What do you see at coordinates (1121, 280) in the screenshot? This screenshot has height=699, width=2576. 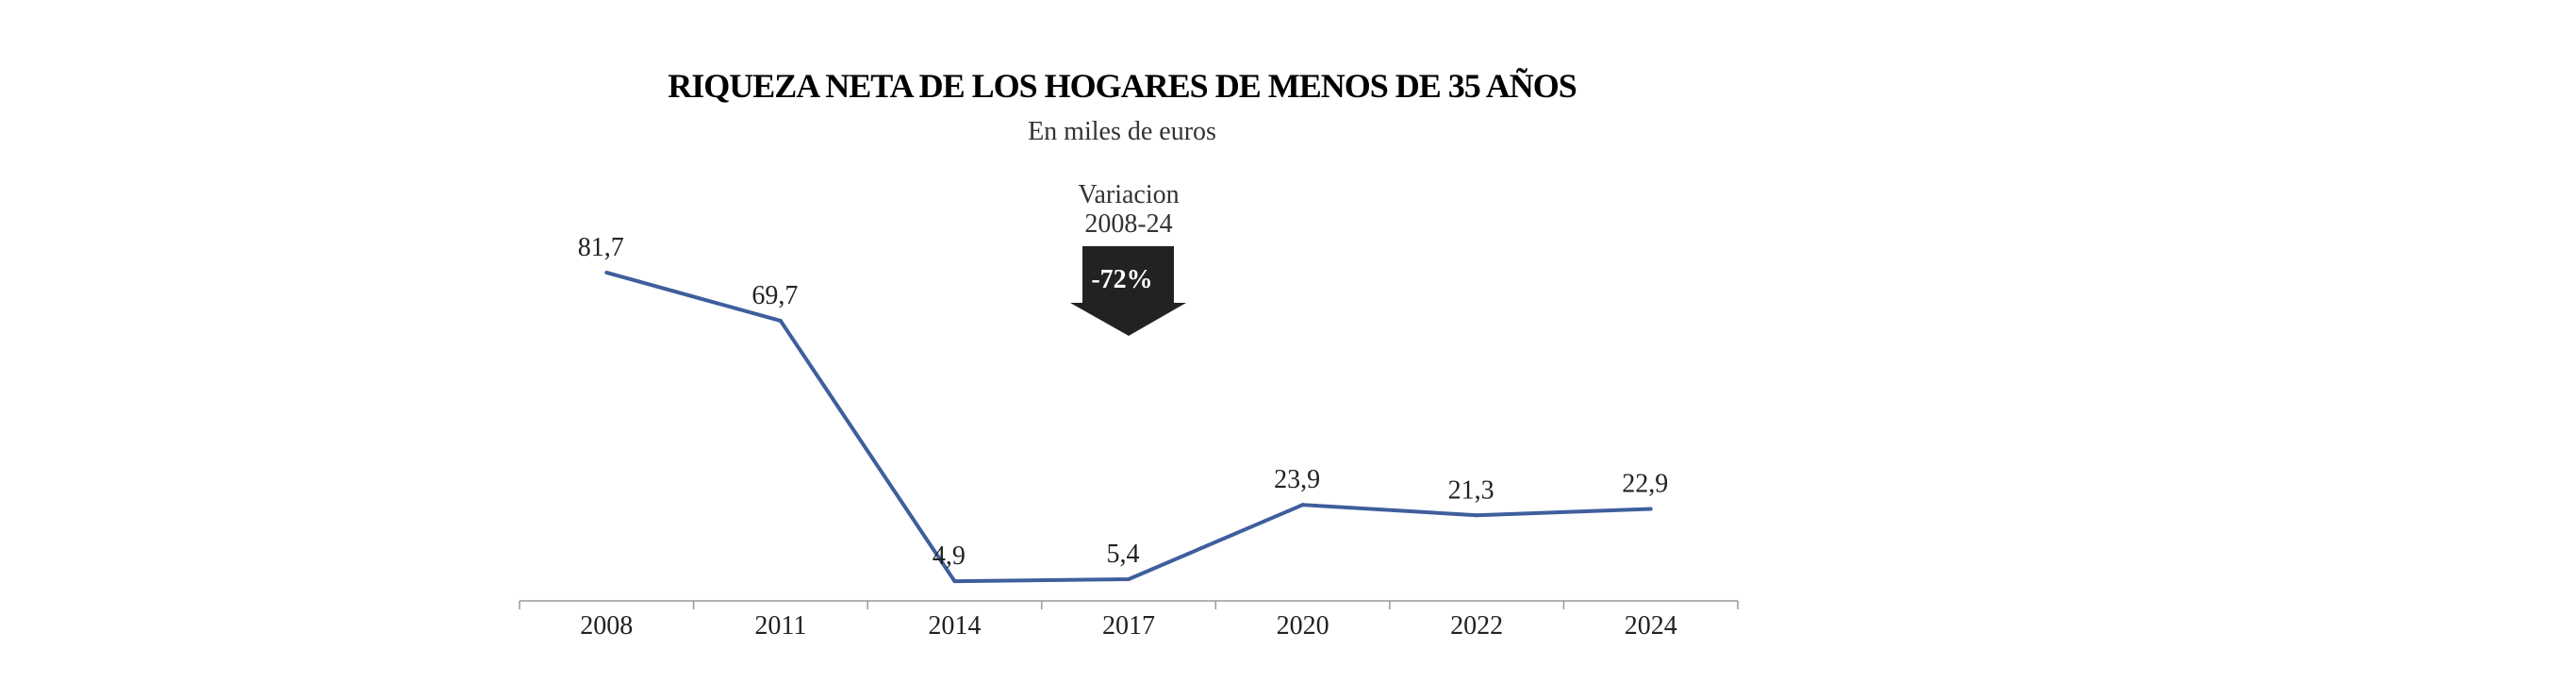 I see `annotation-value: -72%` at bounding box center [1121, 280].